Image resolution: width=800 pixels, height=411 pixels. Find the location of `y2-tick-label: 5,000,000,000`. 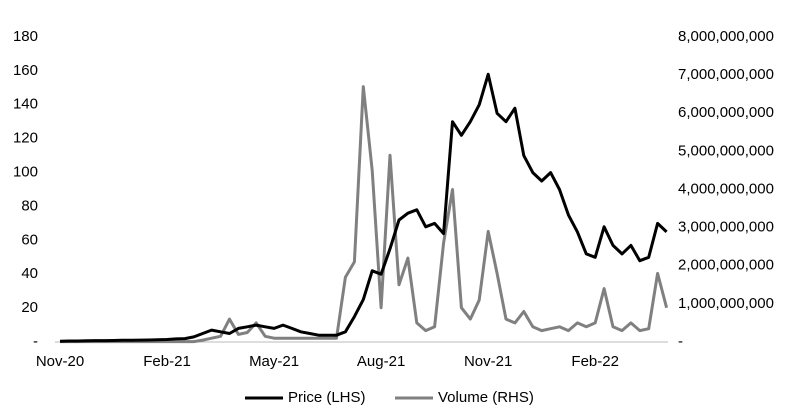

y2-tick-label: 5,000,000,000 is located at coordinates (726, 150).